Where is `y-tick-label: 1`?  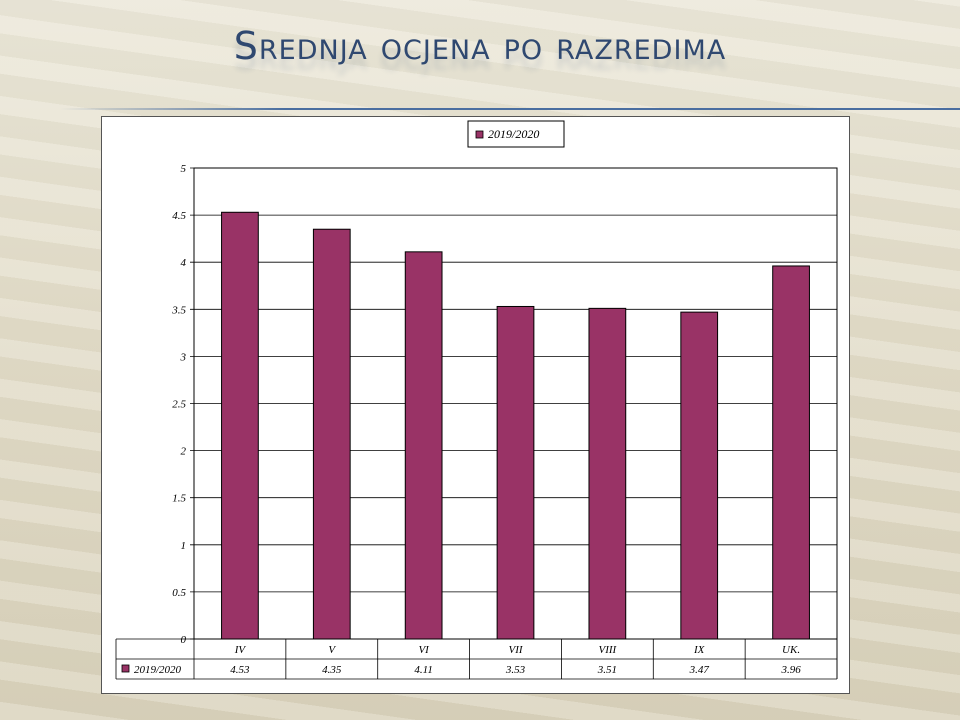
y-tick-label: 1 is located at coordinates (184, 546).